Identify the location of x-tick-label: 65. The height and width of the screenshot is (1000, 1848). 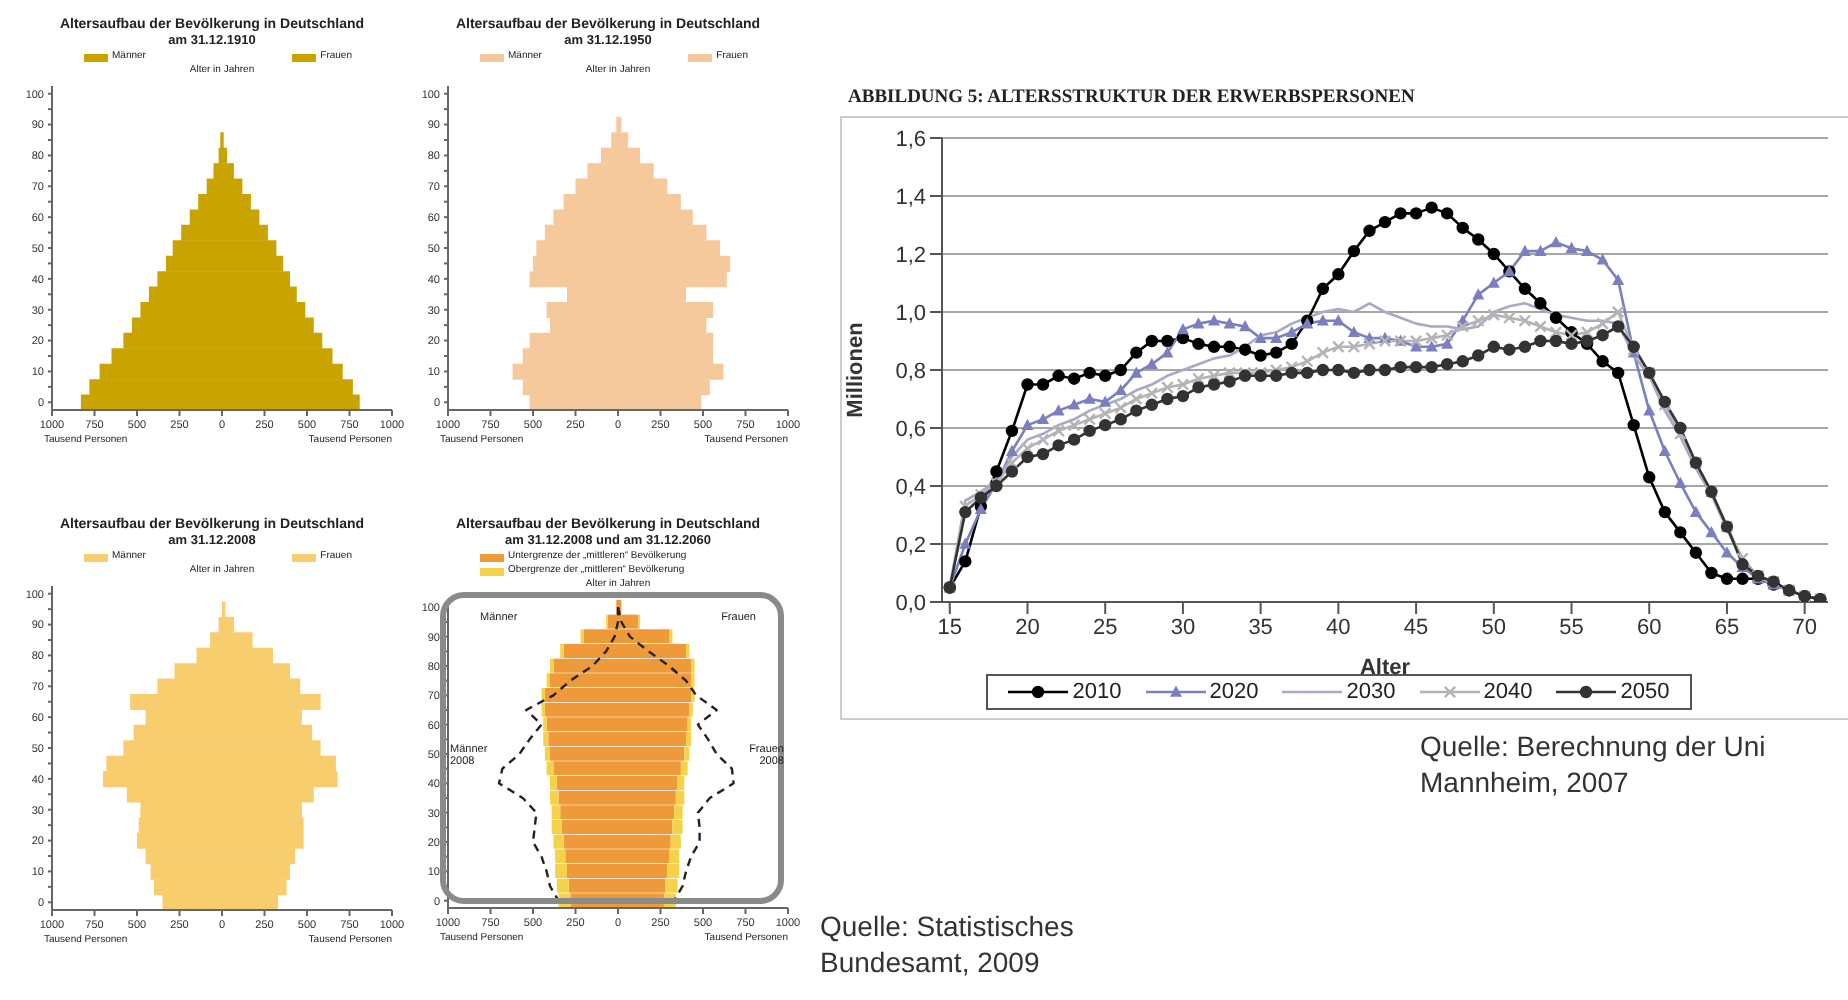
(1727, 627).